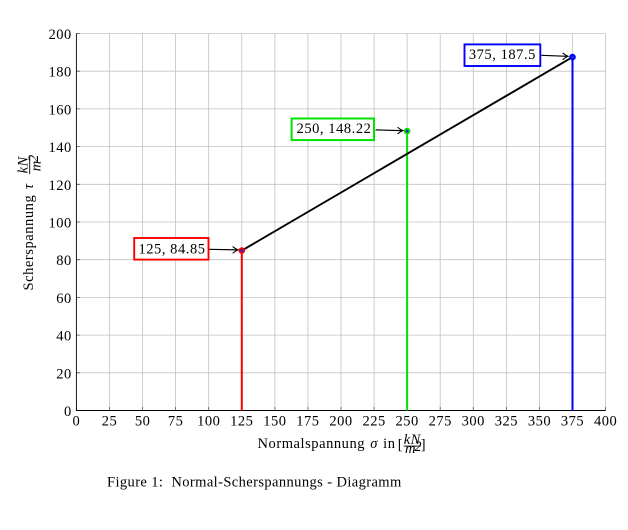  What do you see at coordinates (64, 261) in the screenshot?
I see `svg-text: 80` at bounding box center [64, 261].